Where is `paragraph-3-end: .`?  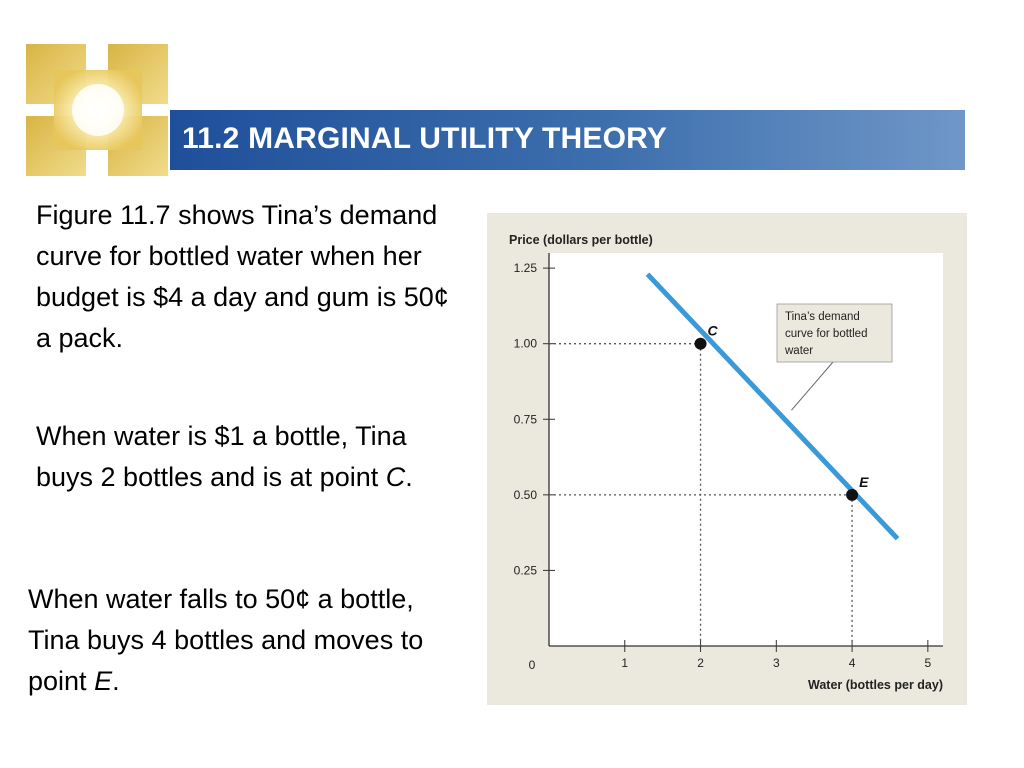
paragraph-3-end: . is located at coordinates (116, 681).